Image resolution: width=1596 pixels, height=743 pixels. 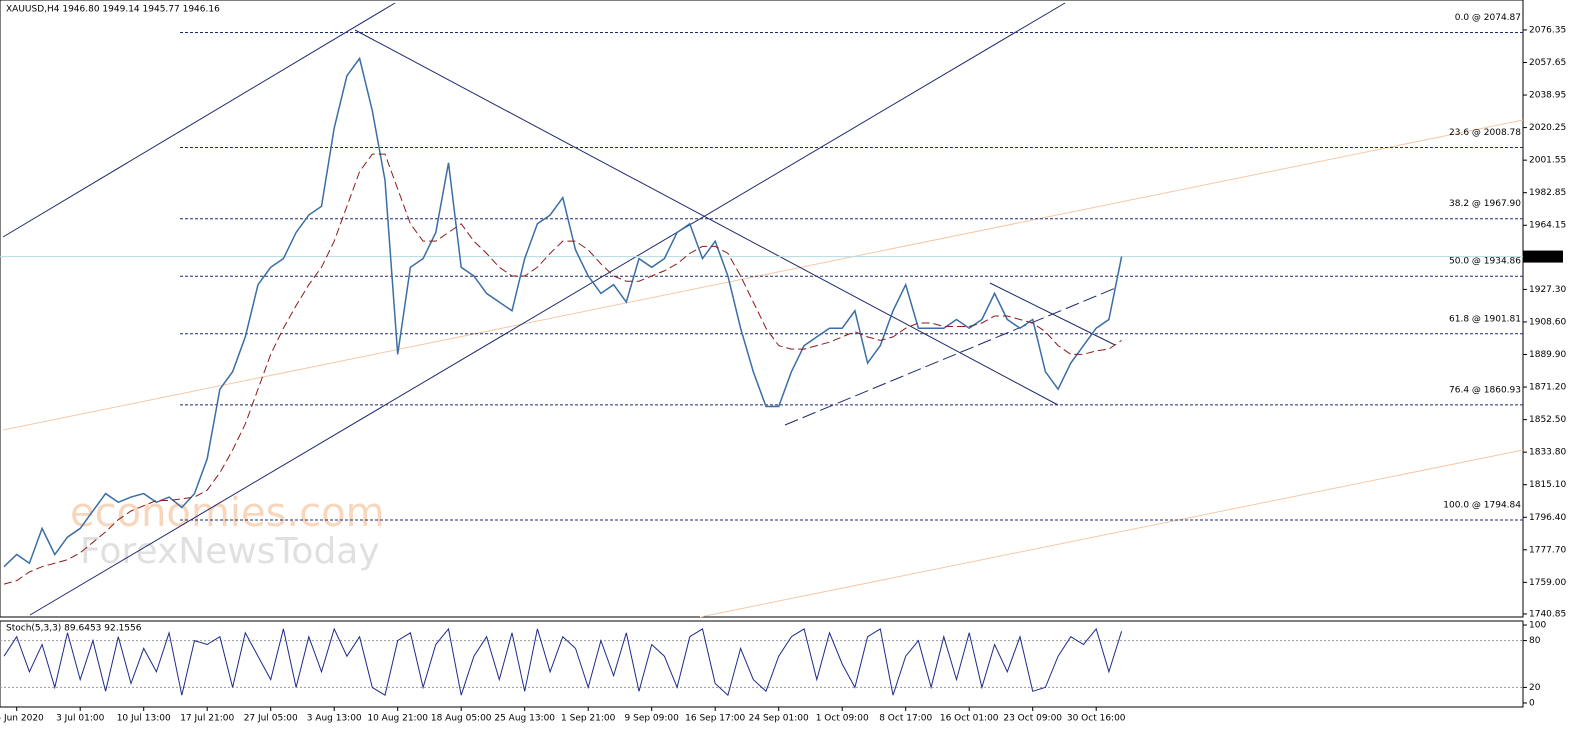 What do you see at coordinates (652, 719) in the screenshot?
I see `x-tick-label: 9 Sep 09:00` at bounding box center [652, 719].